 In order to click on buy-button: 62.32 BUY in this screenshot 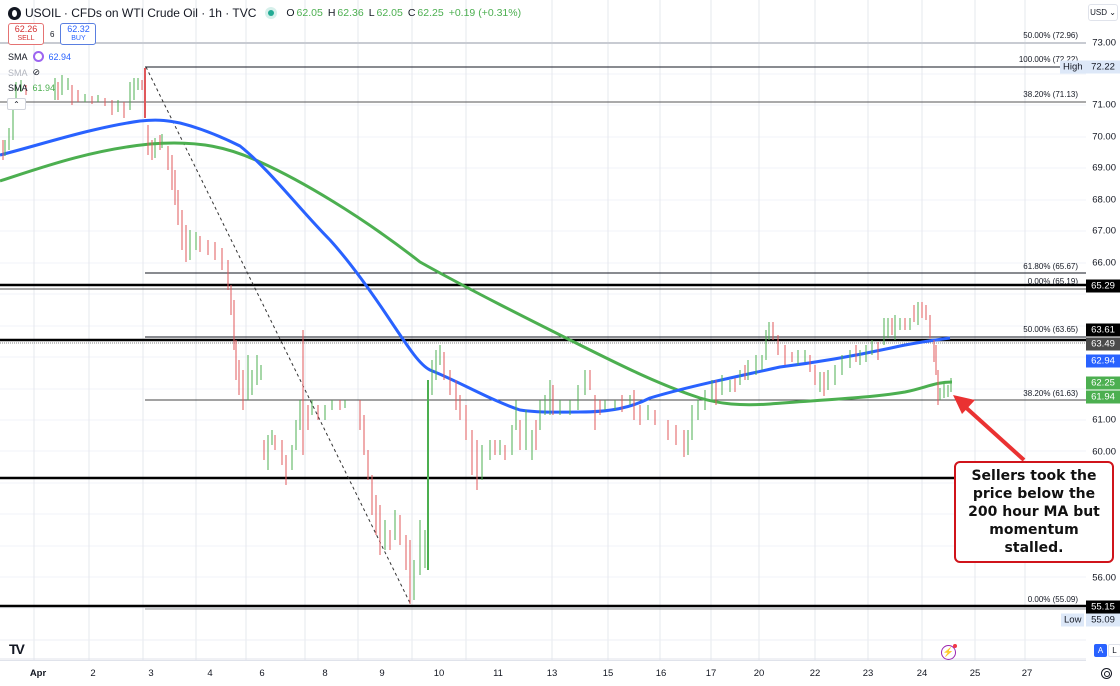, I will do `click(78, 34)`.